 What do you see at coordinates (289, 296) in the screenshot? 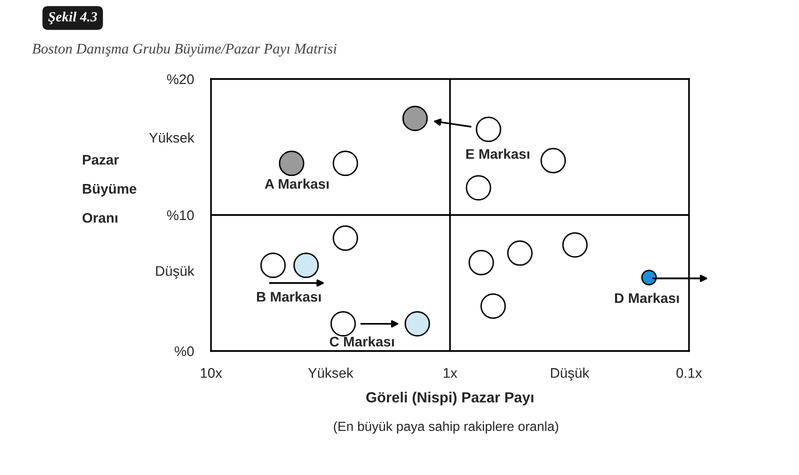
I see `annotation: B Markası` at bounding box center [289, 296].